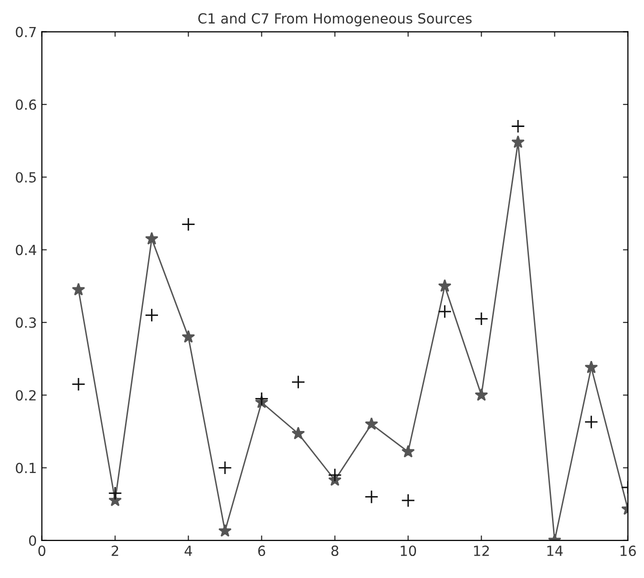  Describe the element at coordinates (26, 395) in the screenshot. I see `y-tick-label: 0.2` at that location.